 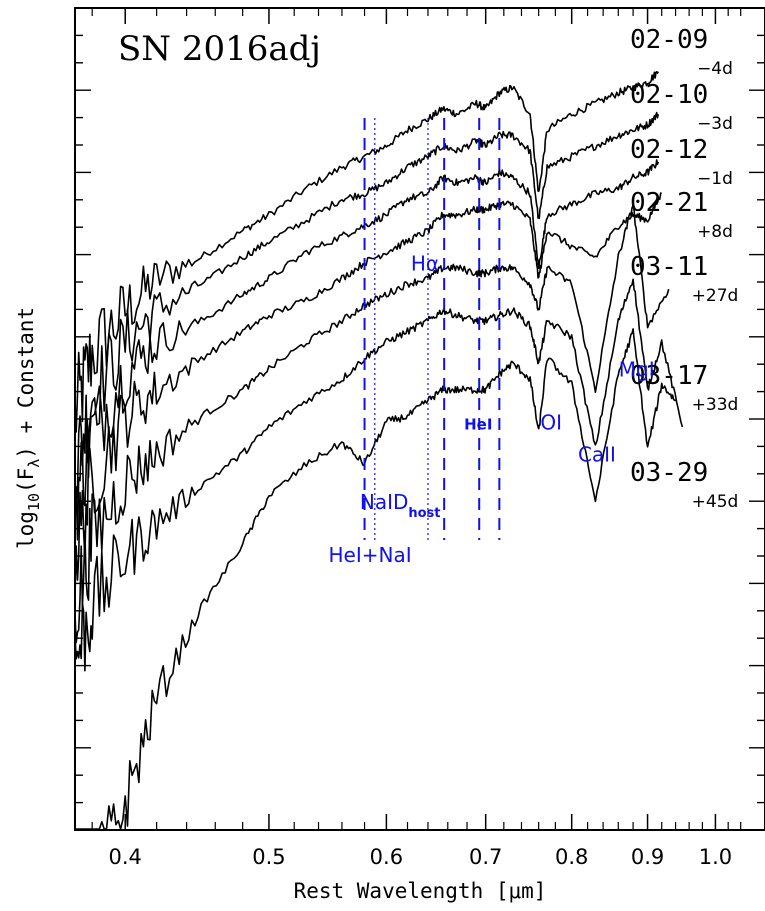 I want to click on epoch-phase-02-21: +8d, so click(x=715, y=232).